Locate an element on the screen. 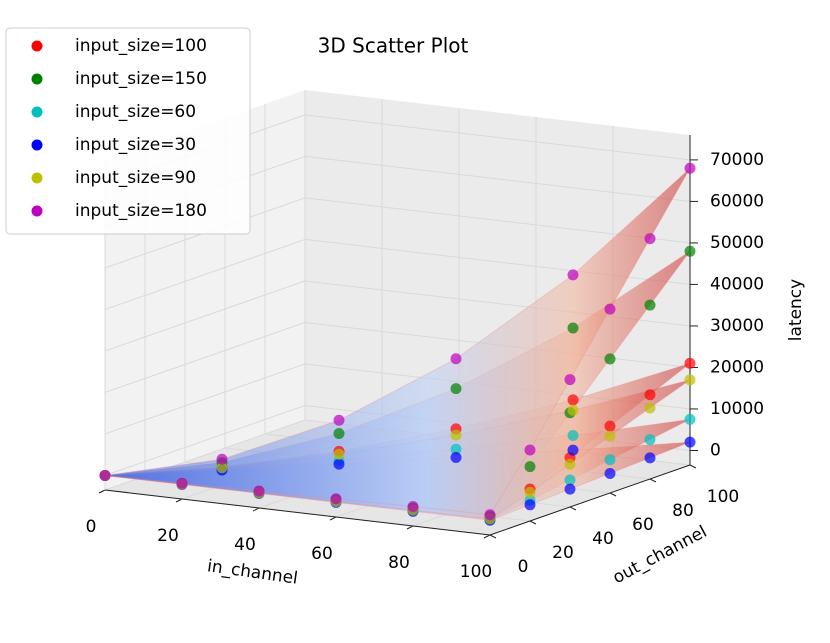 The height and width of the screenshot is (643, 830). z-tick-label: 20000 is located at coordinates (737, 367).